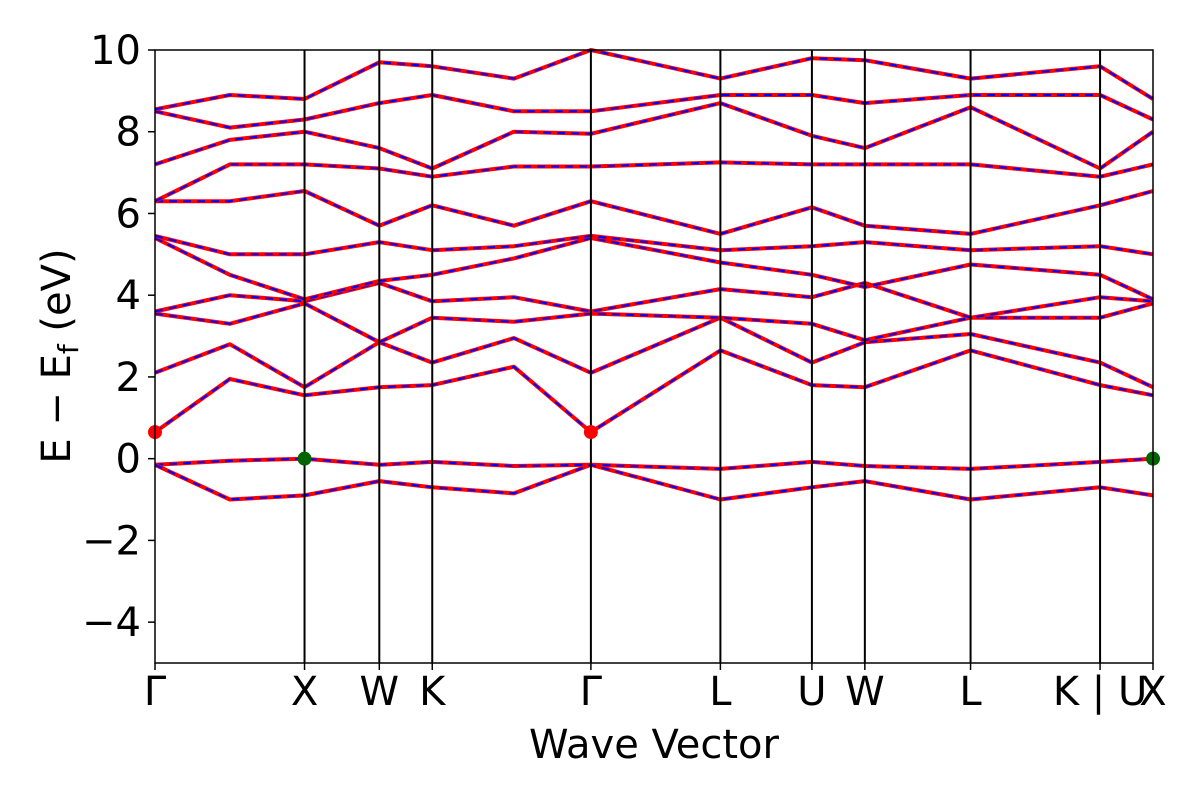 The height and width of the screenshot is (800, 1200). I want to click on y-axis-ticks: −4 −2 0 2 4 6 8 10, so click(118, 337).